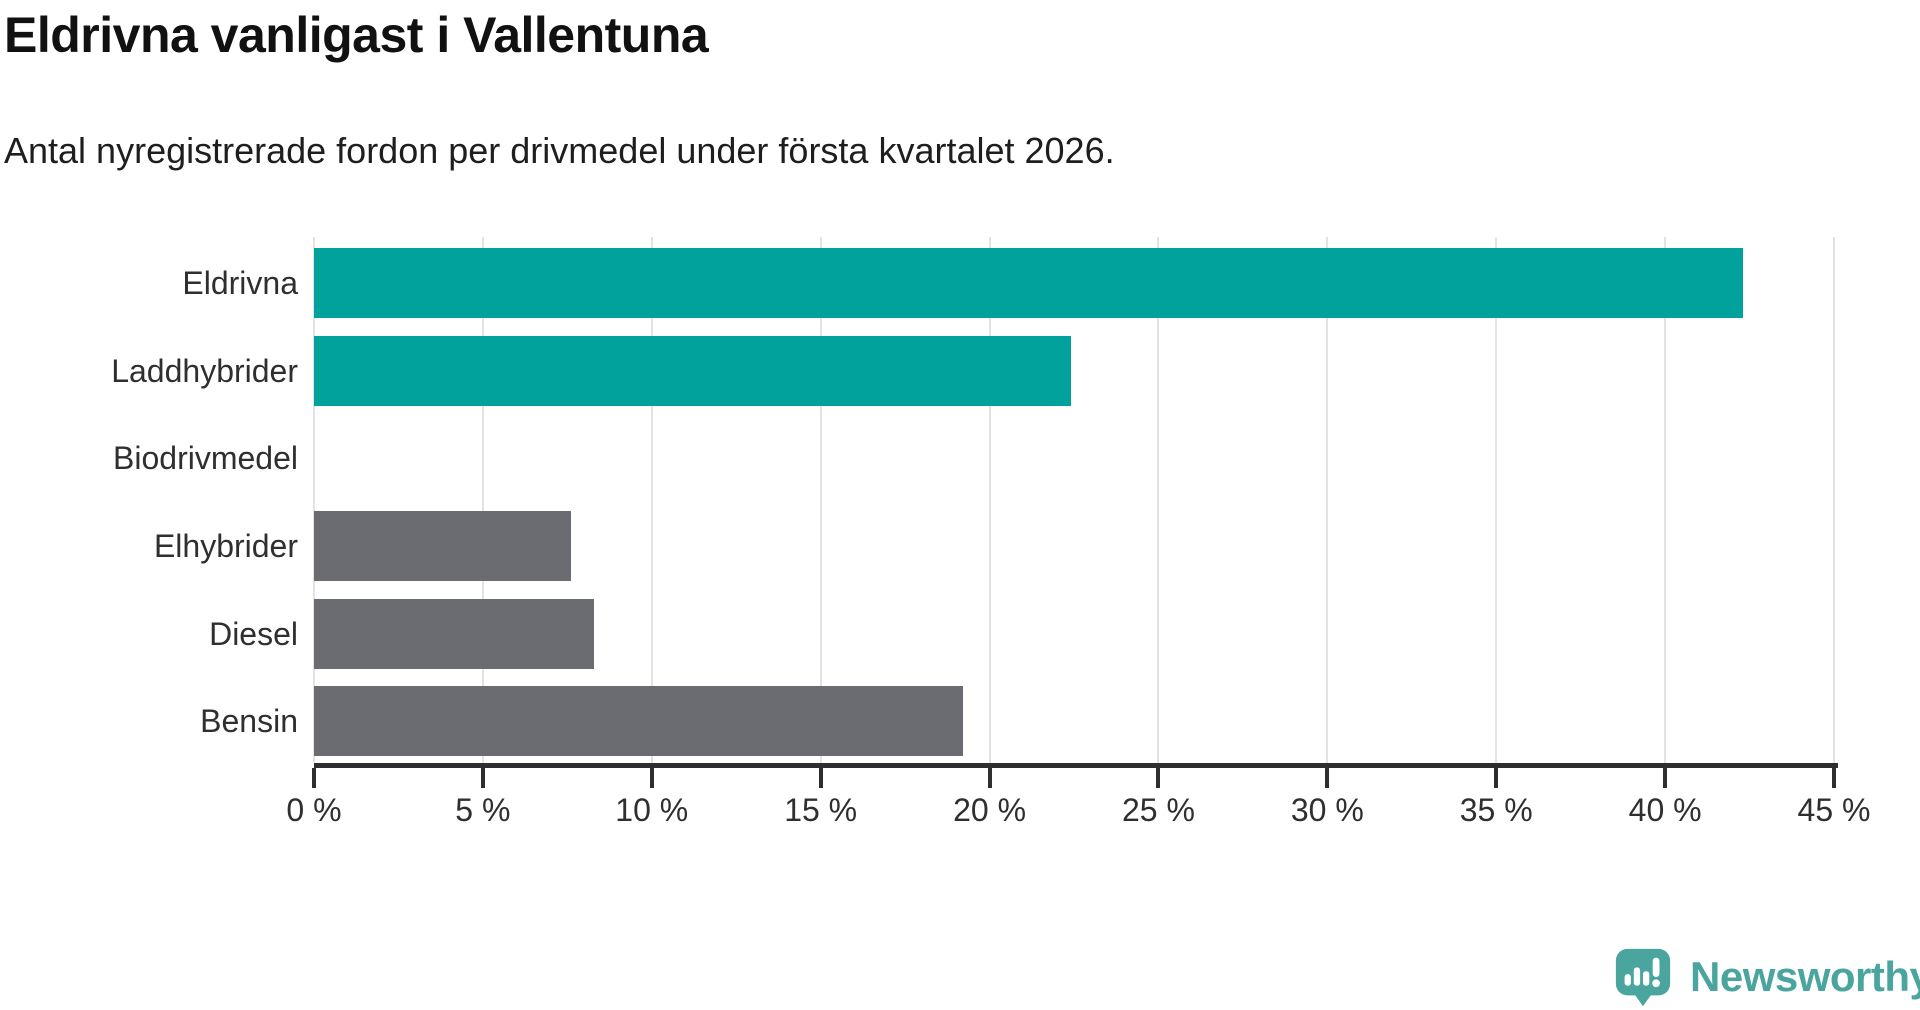 Image resolution: width=1920 pixels, height=1010 pixels. What do you see at coordinates (652, 810) in the screenshot?
I see `x-tick-label: 10 %` at bounding box center [652, 810].